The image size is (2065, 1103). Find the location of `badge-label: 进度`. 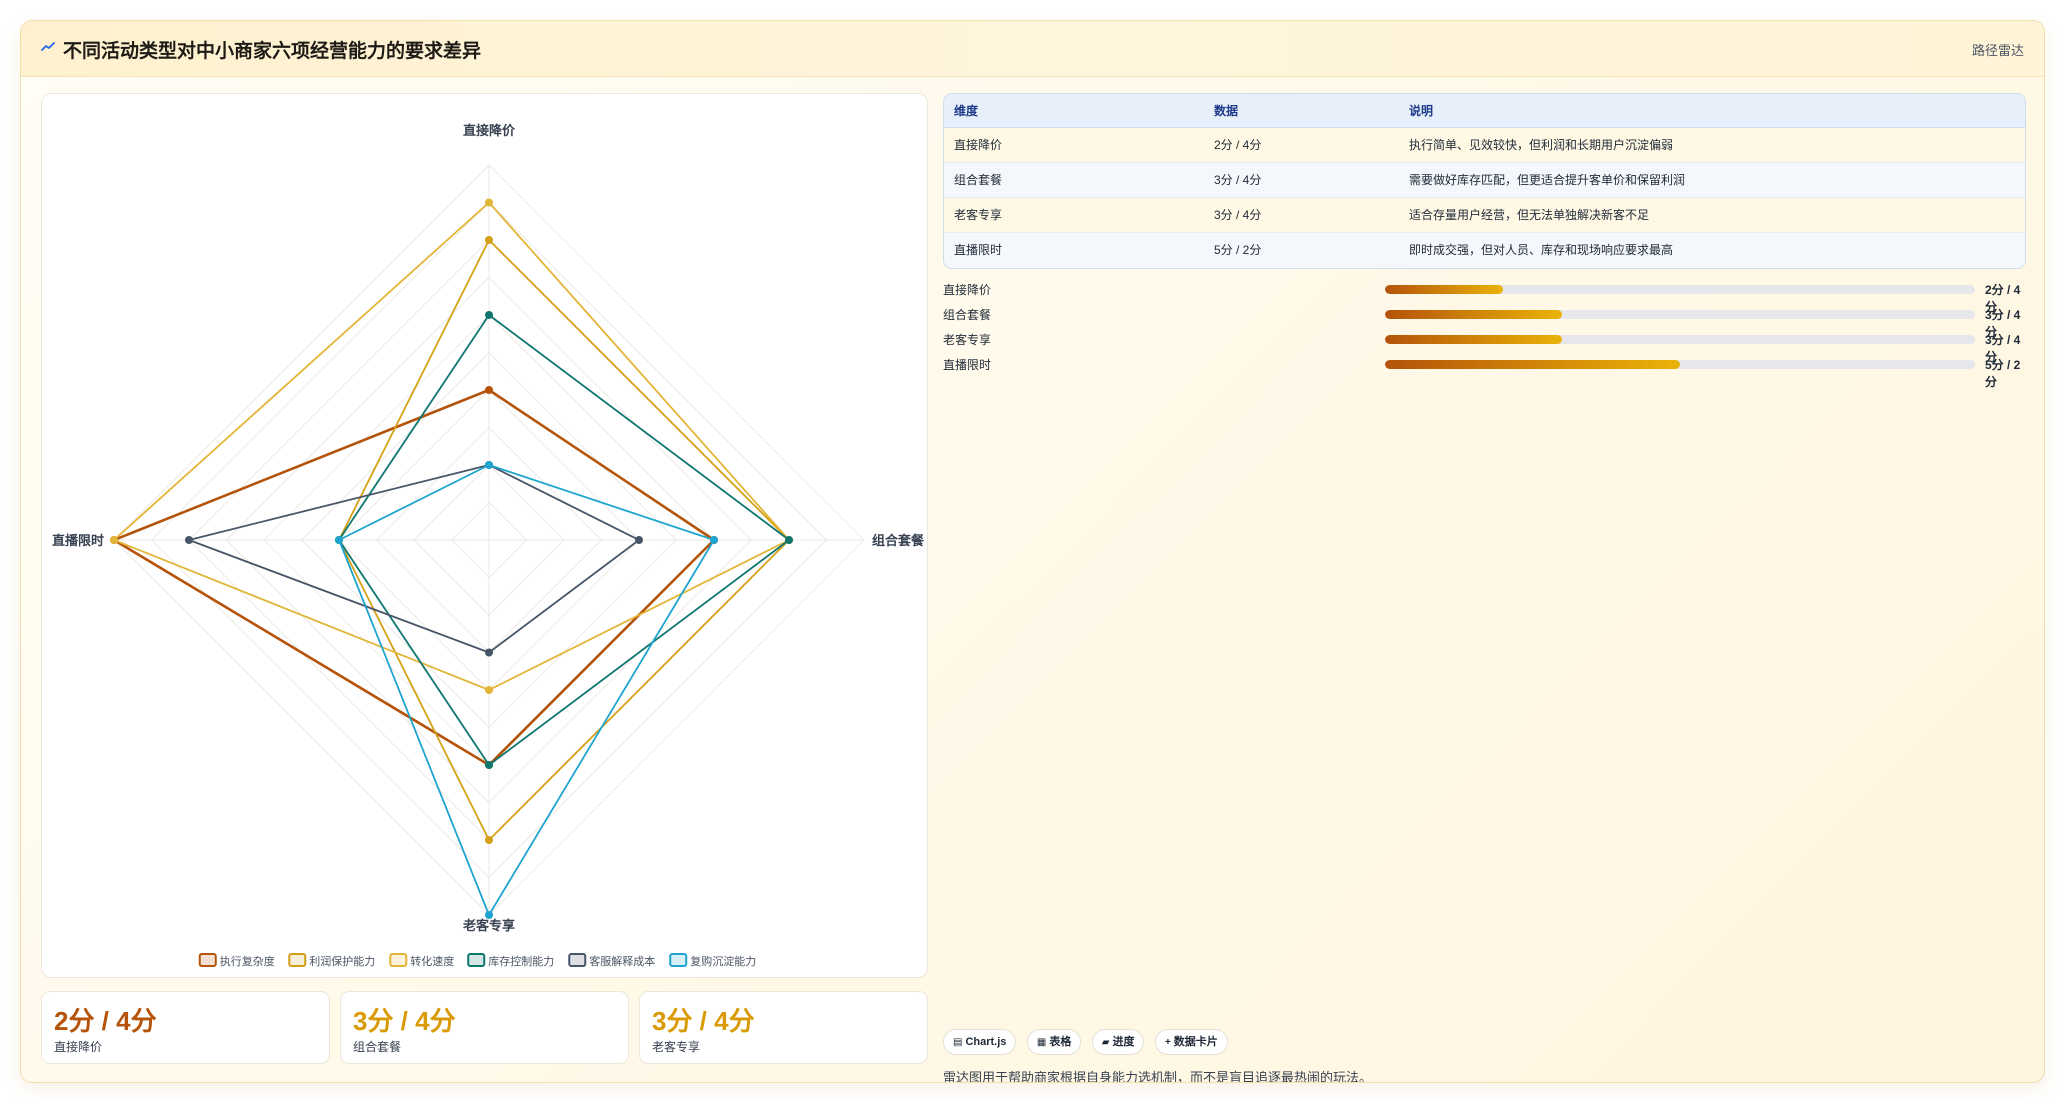

badge-label: 进度 is located at coordinates (1123, 1042).